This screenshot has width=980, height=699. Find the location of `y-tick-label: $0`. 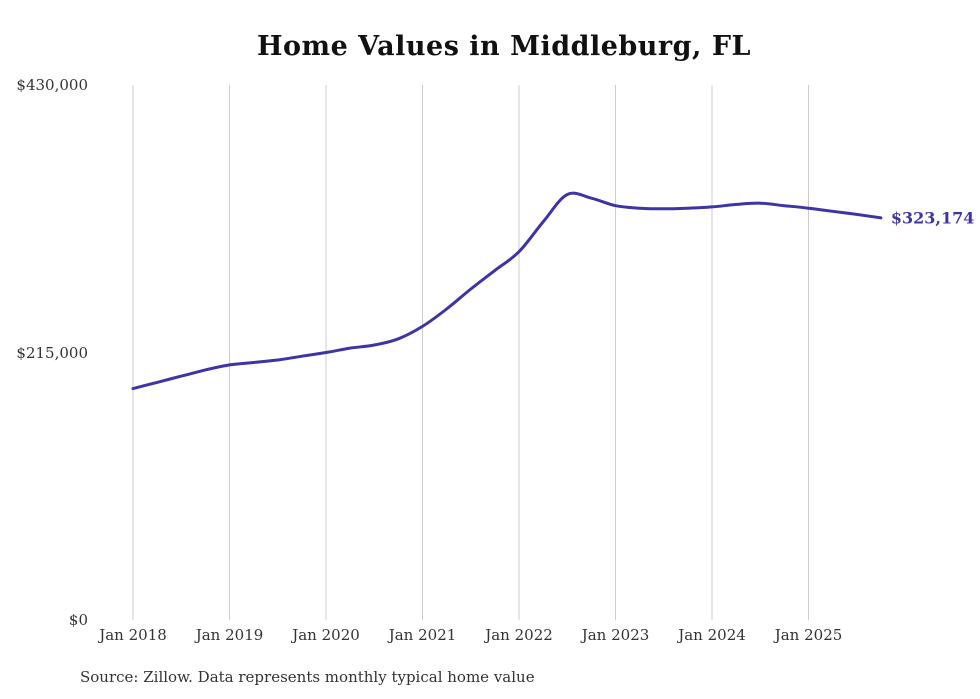

y-tick-label: $0 is located at coordinates (78, 620).